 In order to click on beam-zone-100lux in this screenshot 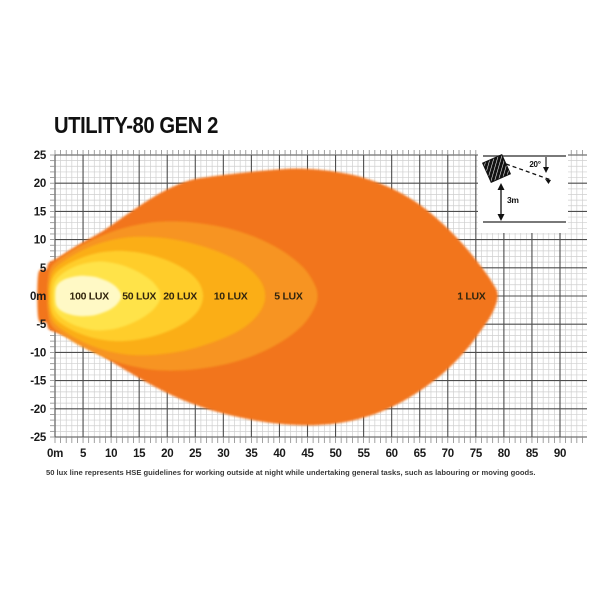, I will do `click(88, 296)`.